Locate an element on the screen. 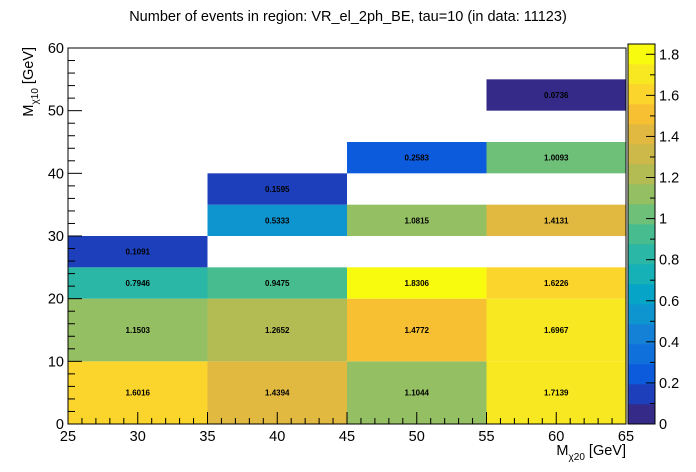  color-scale-tick-label: 1 is located at coordinates (663, 220).